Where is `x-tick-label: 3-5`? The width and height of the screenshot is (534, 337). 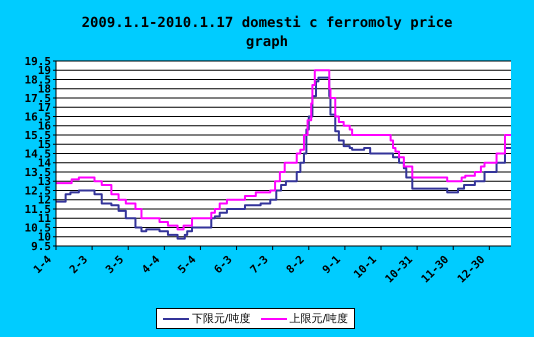
x-tick-label: 3-5 is located at coordinates (114, 264).